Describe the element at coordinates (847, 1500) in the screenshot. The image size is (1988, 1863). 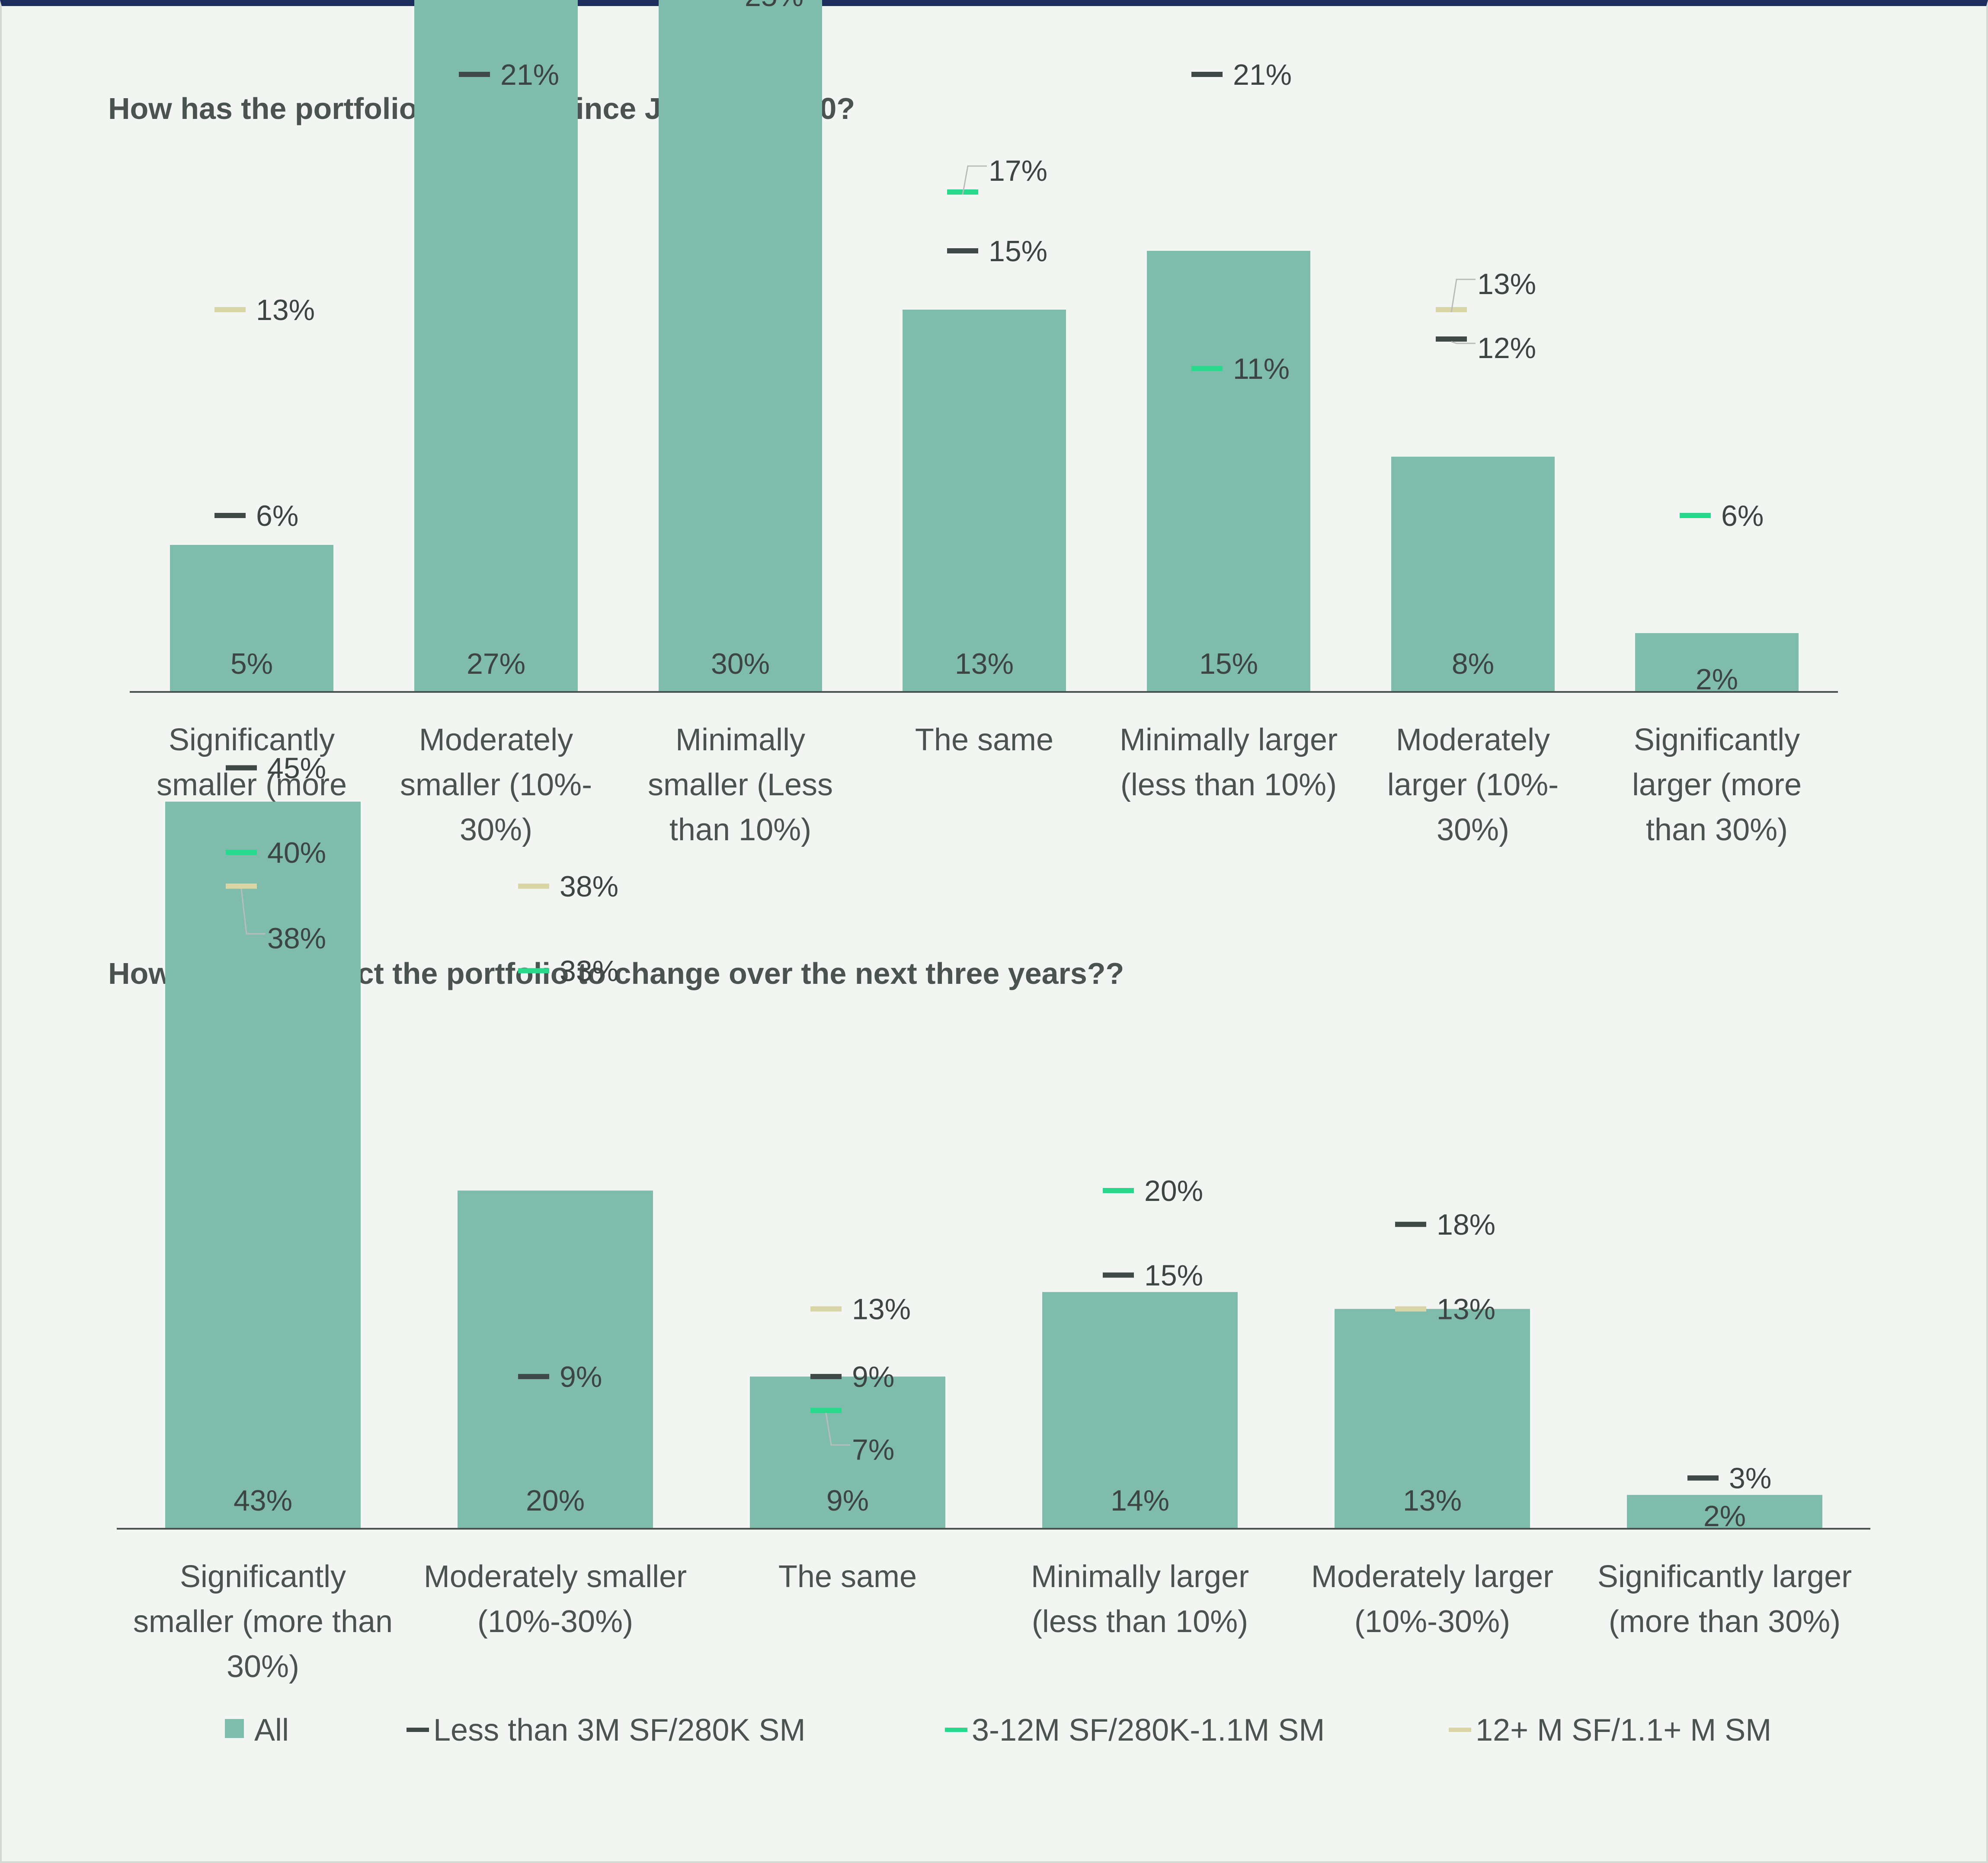
I see `data-label-all: 9%` at that location.